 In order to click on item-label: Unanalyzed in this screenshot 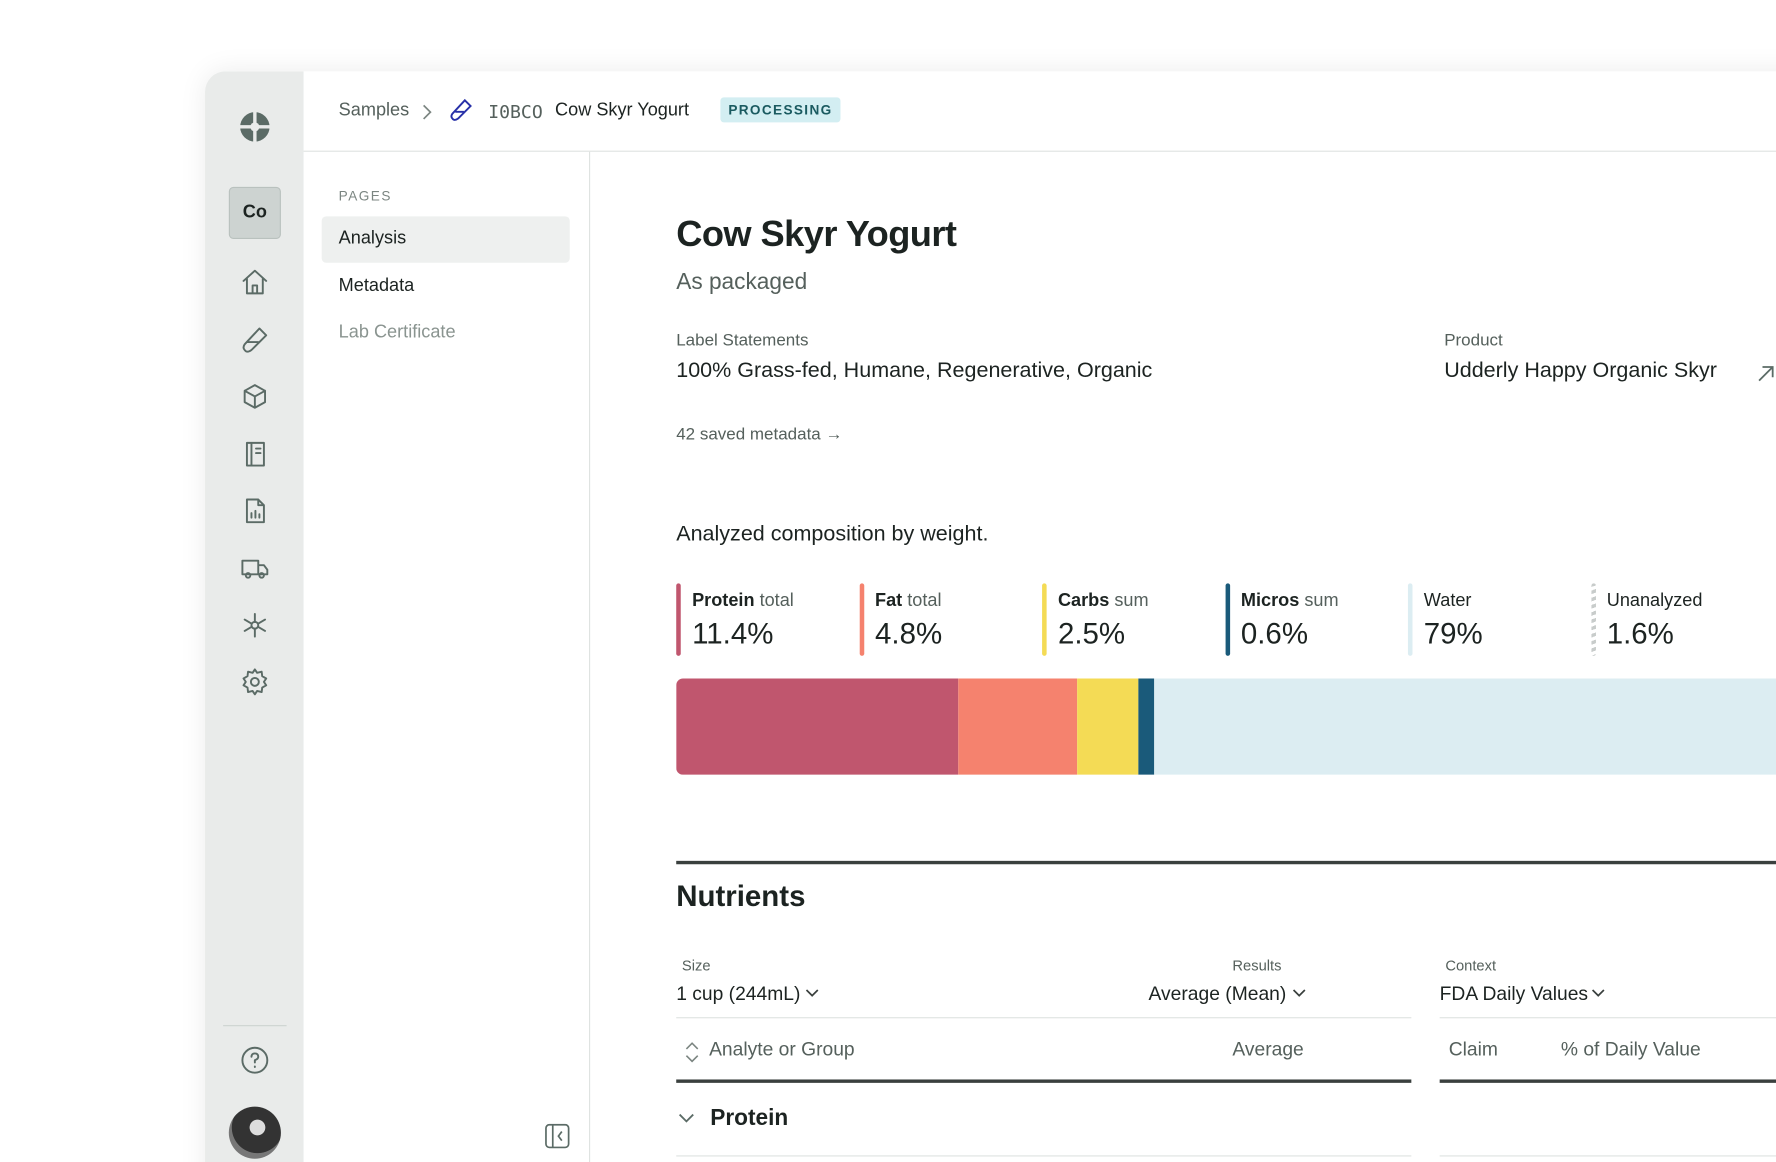, I will do `click(1655, 601)`.